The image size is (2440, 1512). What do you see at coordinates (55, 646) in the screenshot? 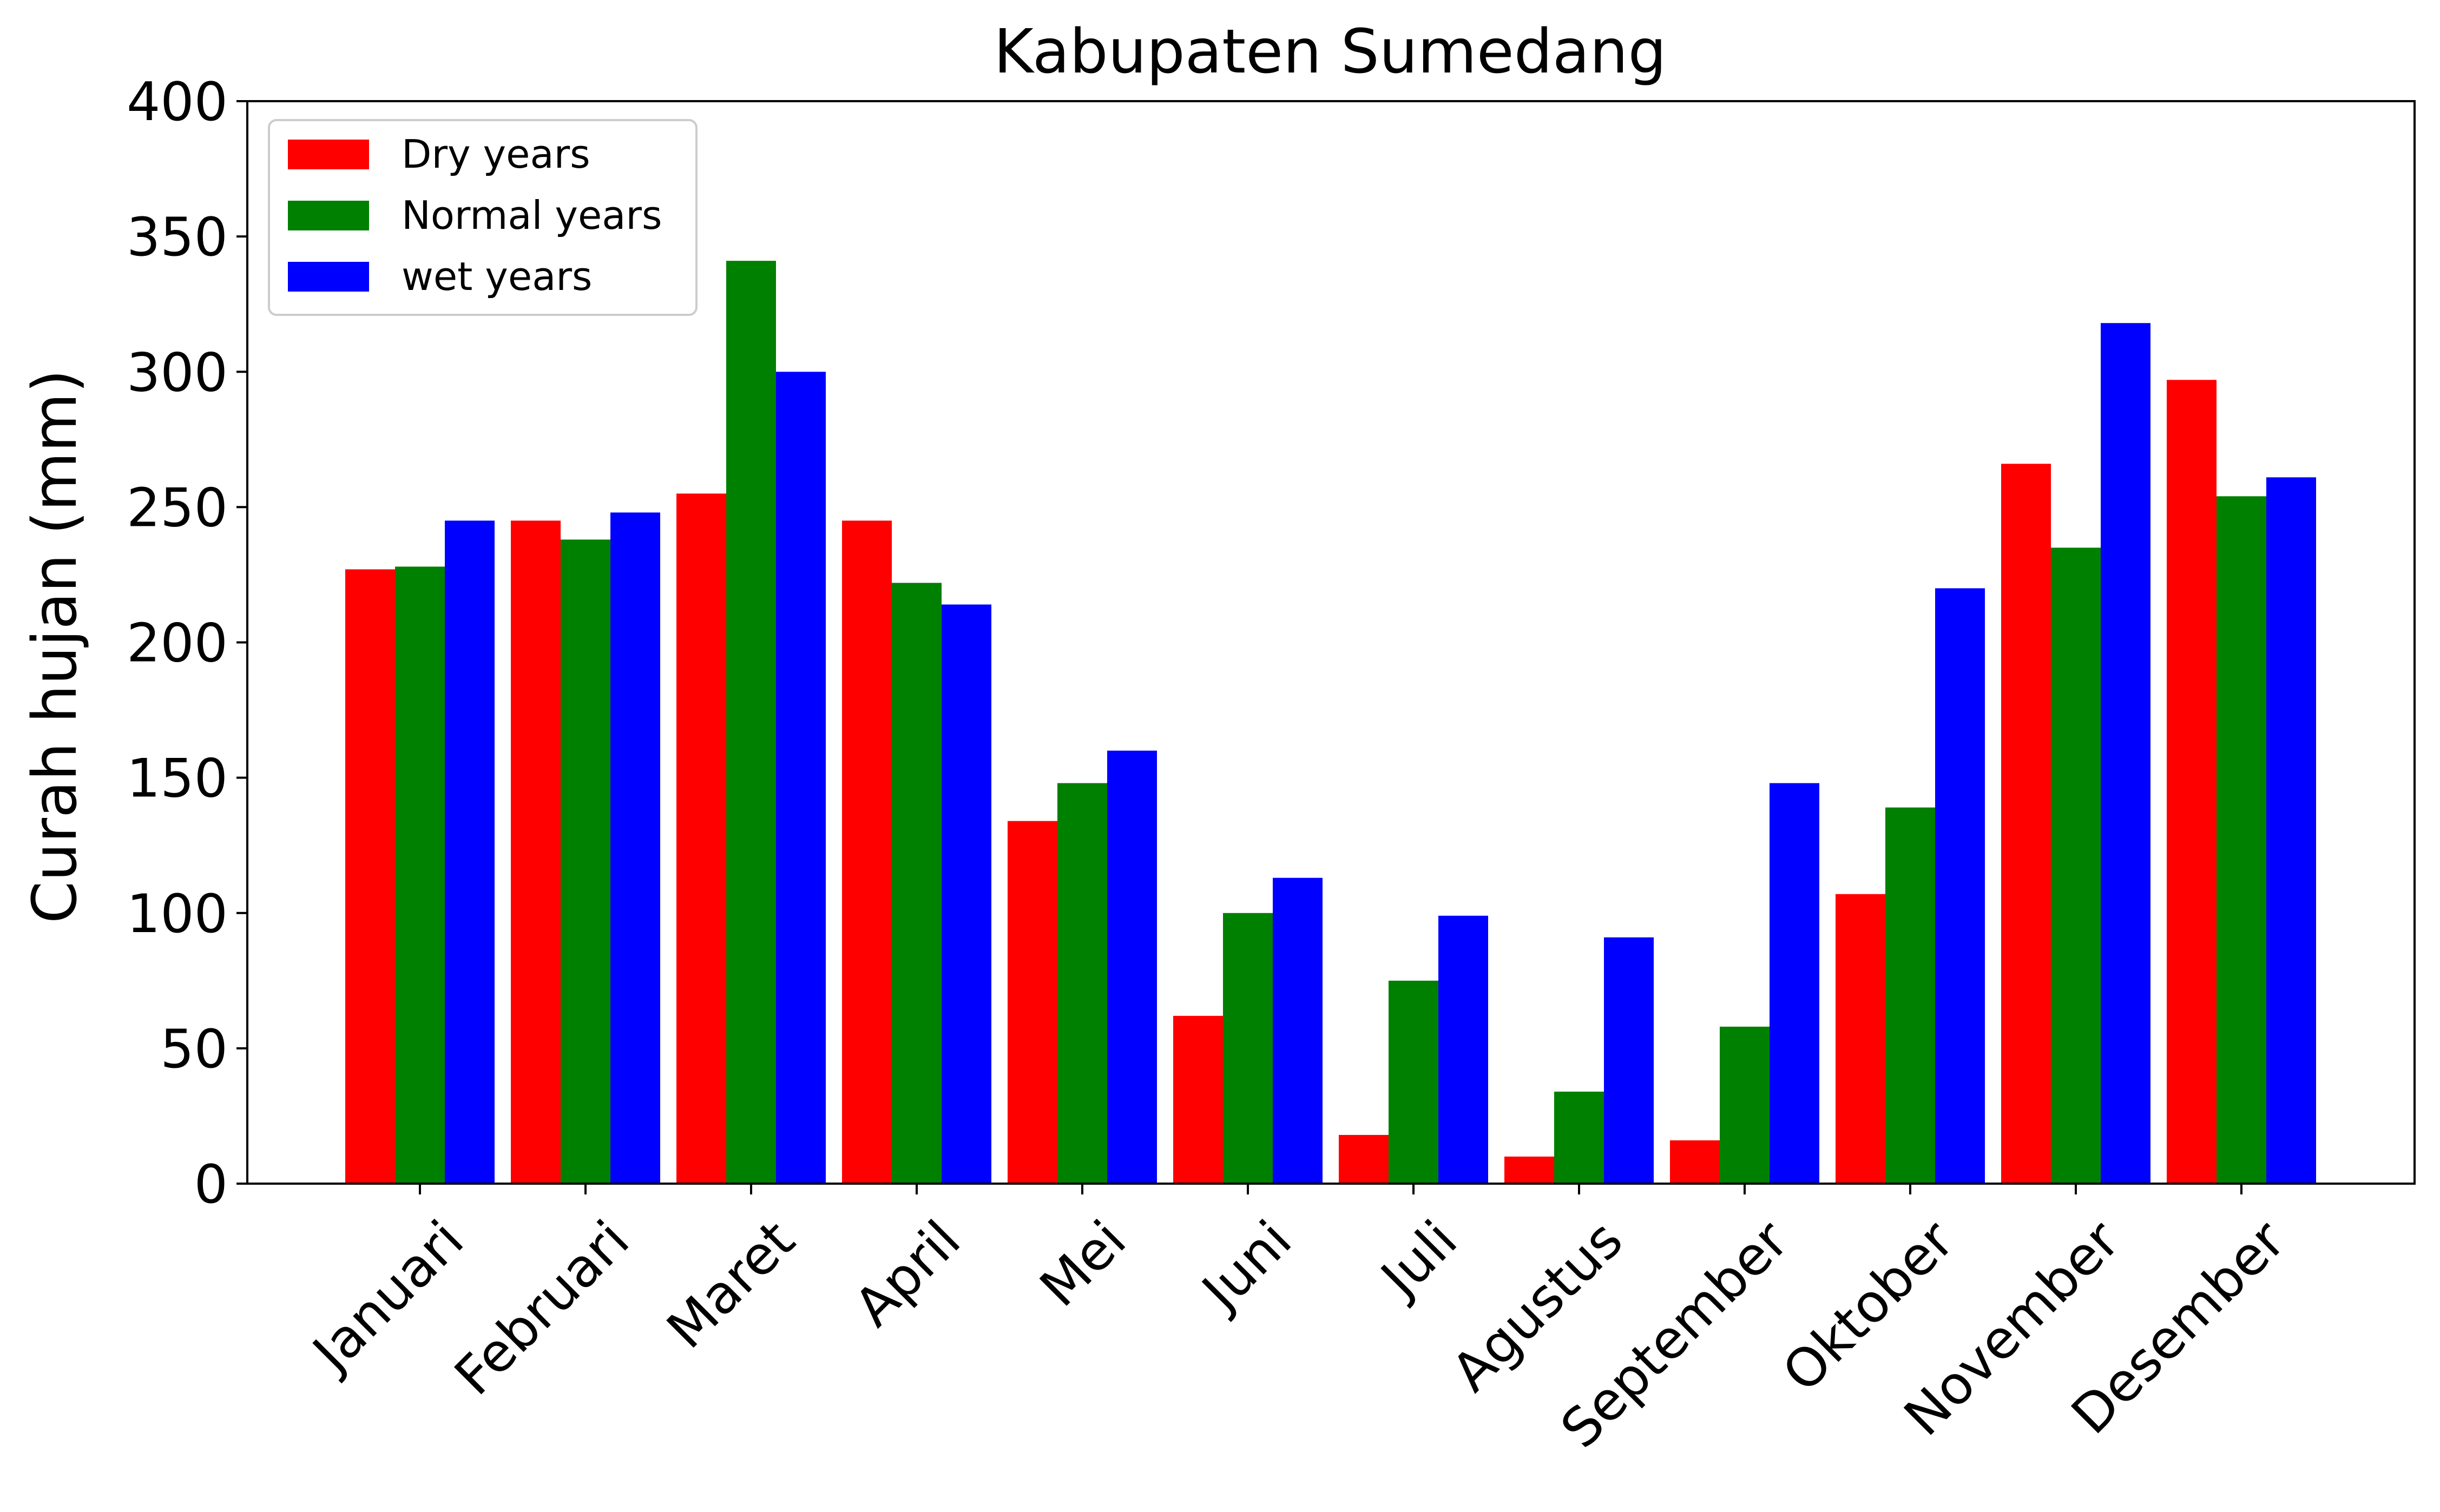
I see `y-axis-label: Curah hujan (mm)` at bounding box center [55, 646].